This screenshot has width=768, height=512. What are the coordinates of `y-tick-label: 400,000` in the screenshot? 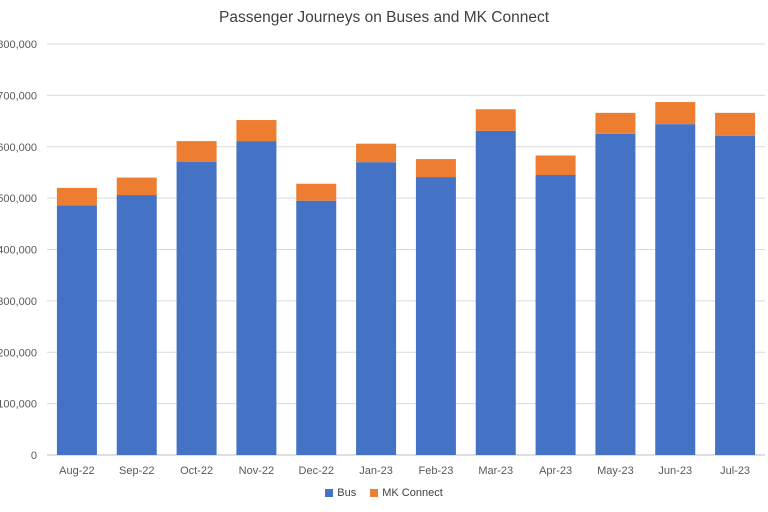 It's located at (18, 251).